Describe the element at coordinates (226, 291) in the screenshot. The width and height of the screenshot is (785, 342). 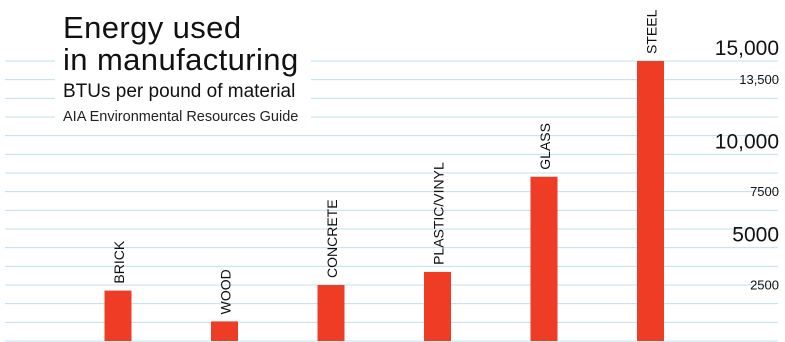
I see `category-label: WOOD` at that location.